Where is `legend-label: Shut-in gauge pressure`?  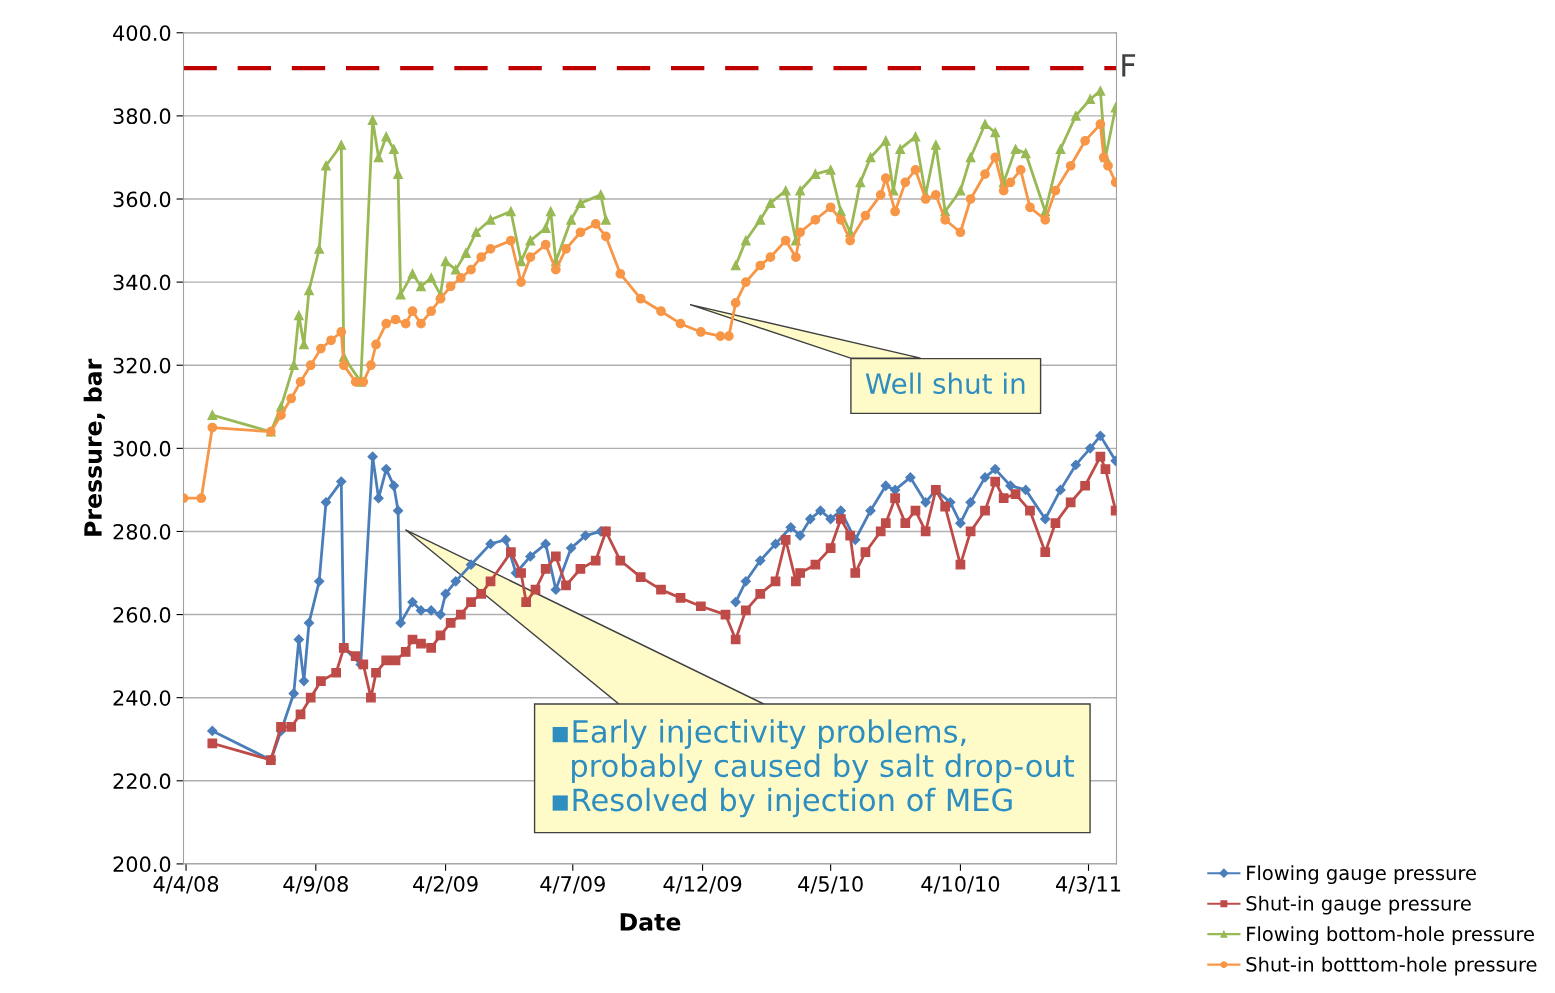 legend-label: Shut-in gauge pressure is located at coordinates (1358, 905).